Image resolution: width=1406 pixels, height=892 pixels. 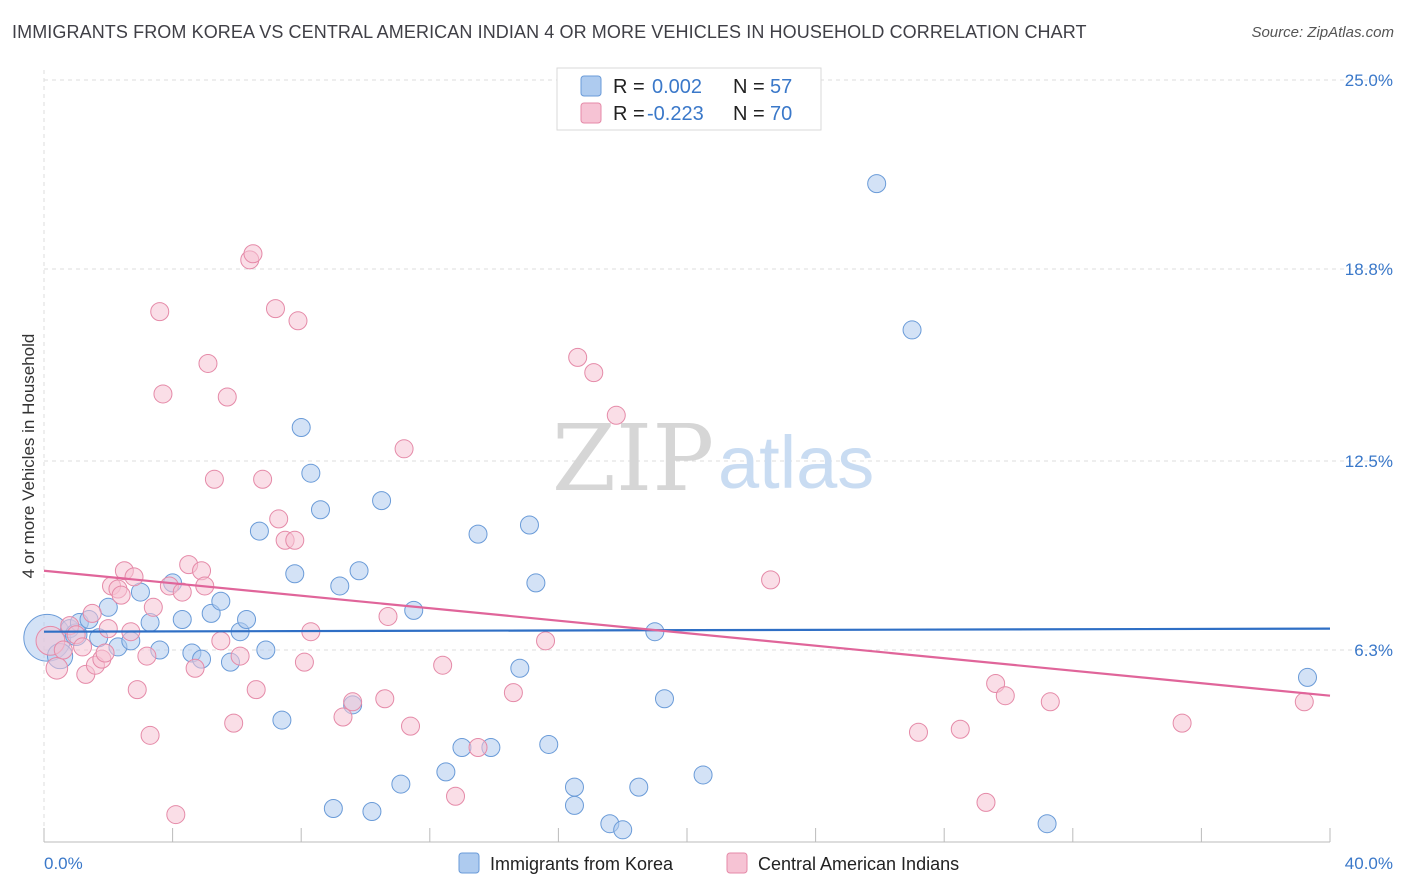 I want to click on legend-r-label-cai: R =, so click(x=629, y=114).